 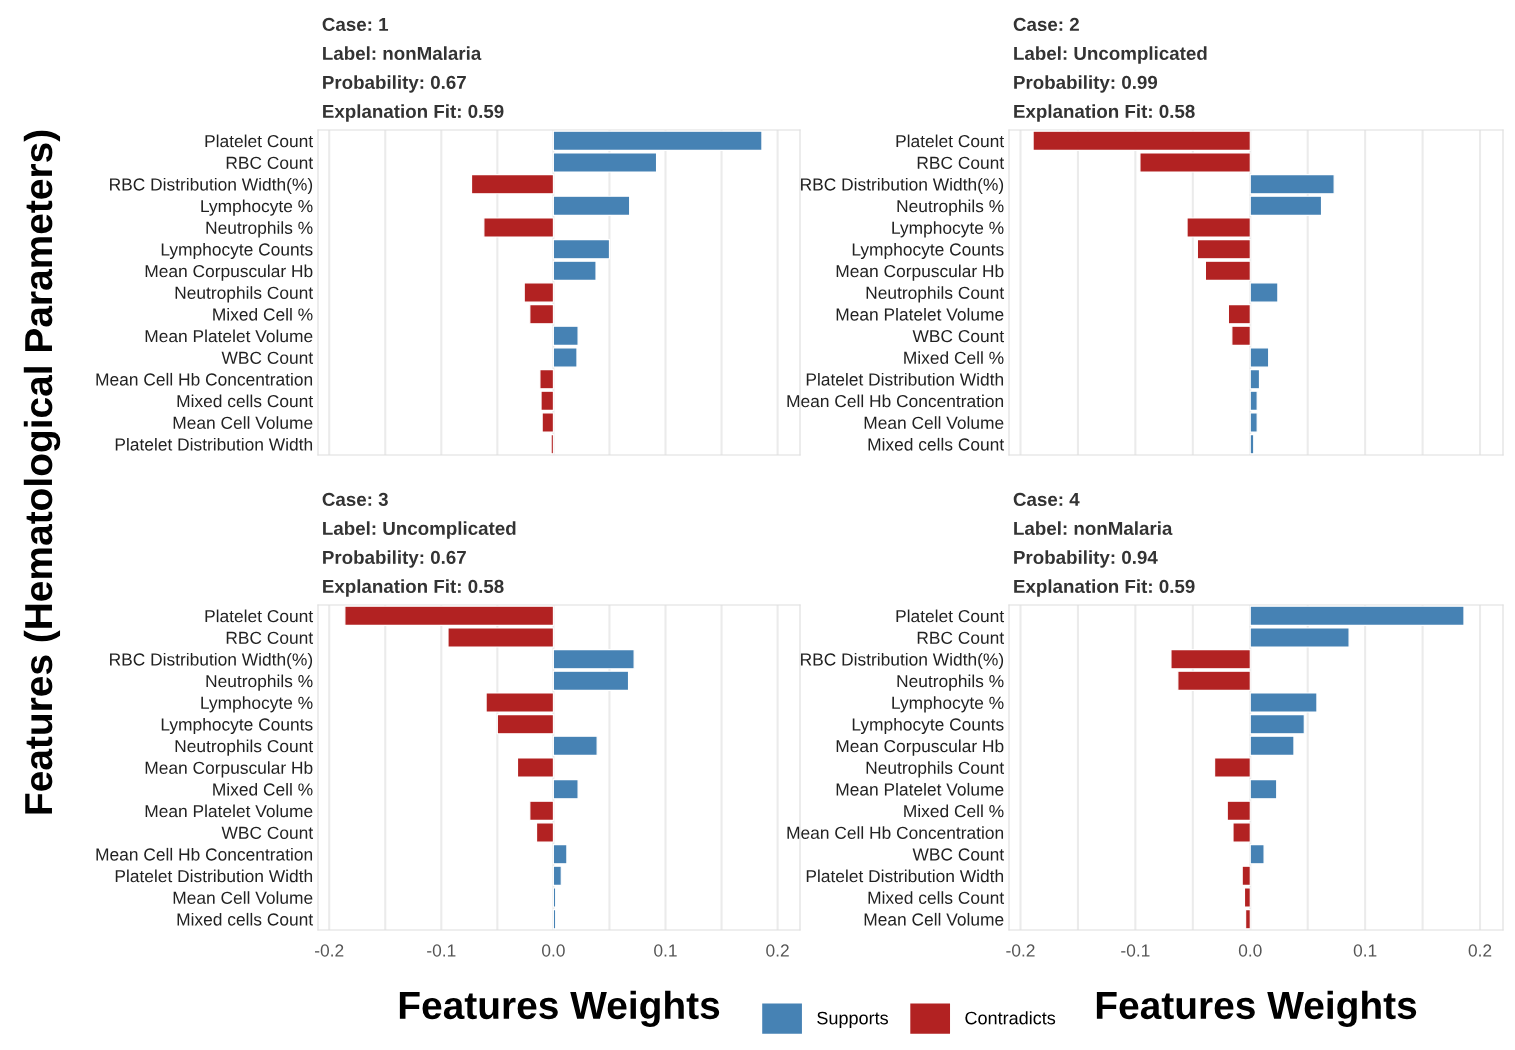 What do you see at coordinates (355, 24) in the screenshot?
I see `chart-title: Case: 1` at bounding box center [355, 24].